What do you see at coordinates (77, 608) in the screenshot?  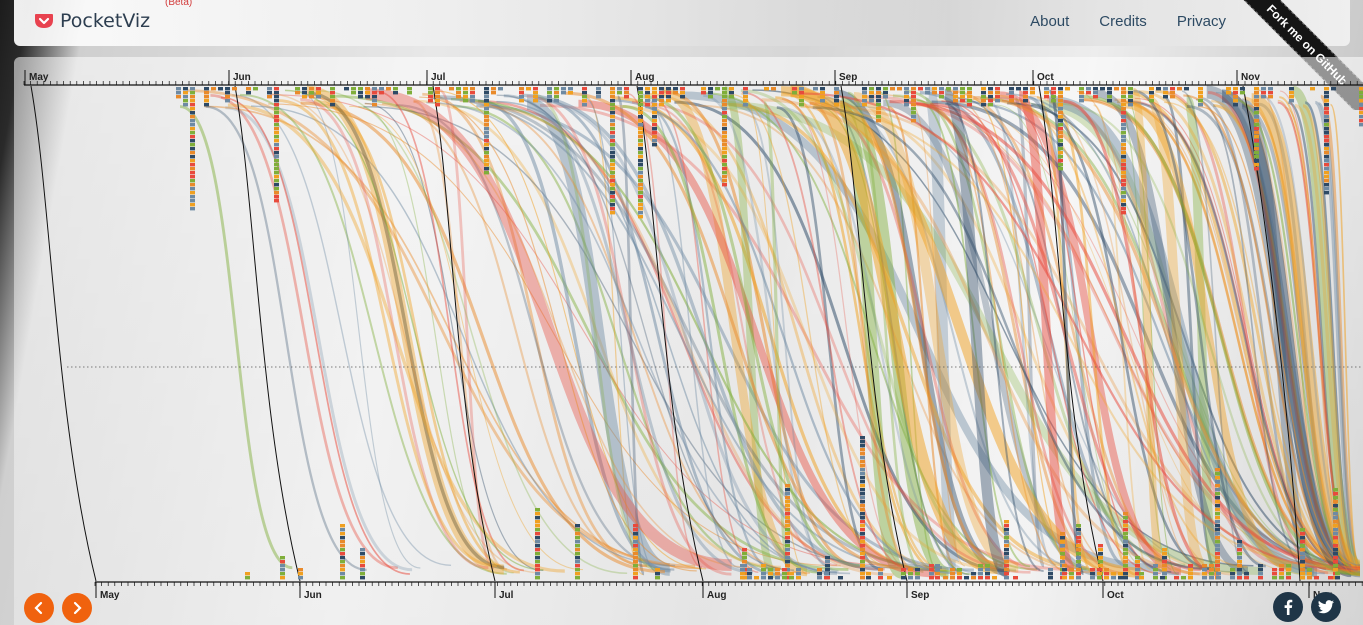 I see `next-button` at bounding box center [77, 608].